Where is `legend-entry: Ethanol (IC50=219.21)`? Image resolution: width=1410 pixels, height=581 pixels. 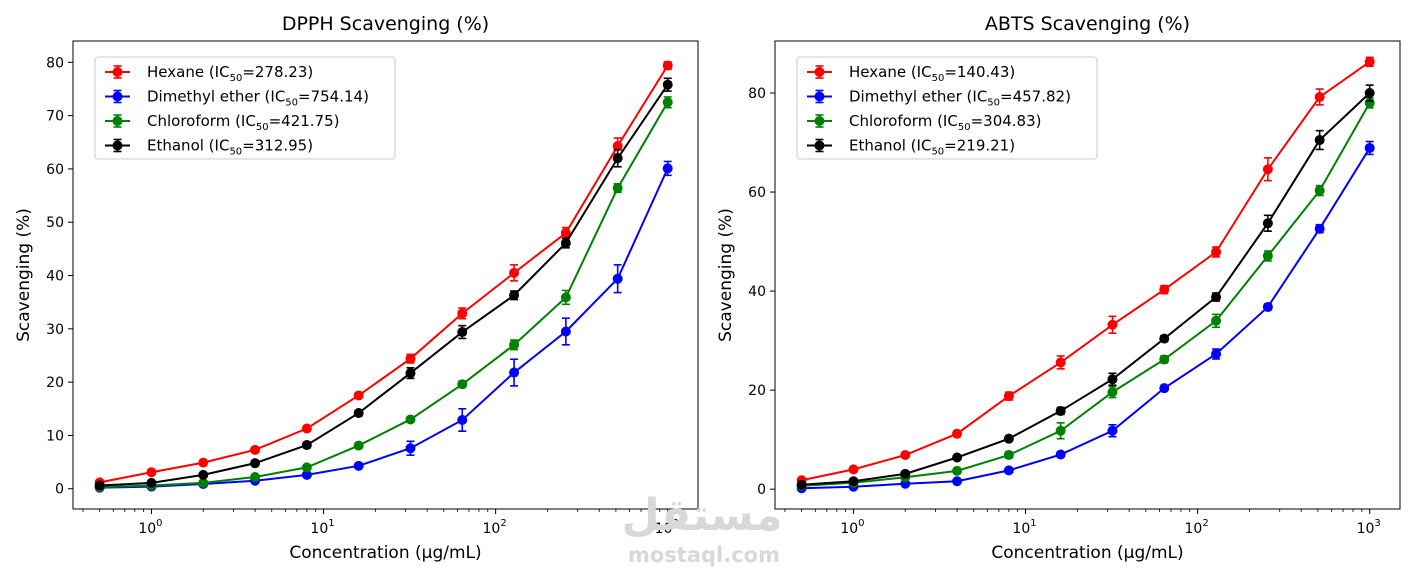 legend-entry: Ethanol (IC50=219.21) is located at coordinates (911, 147).